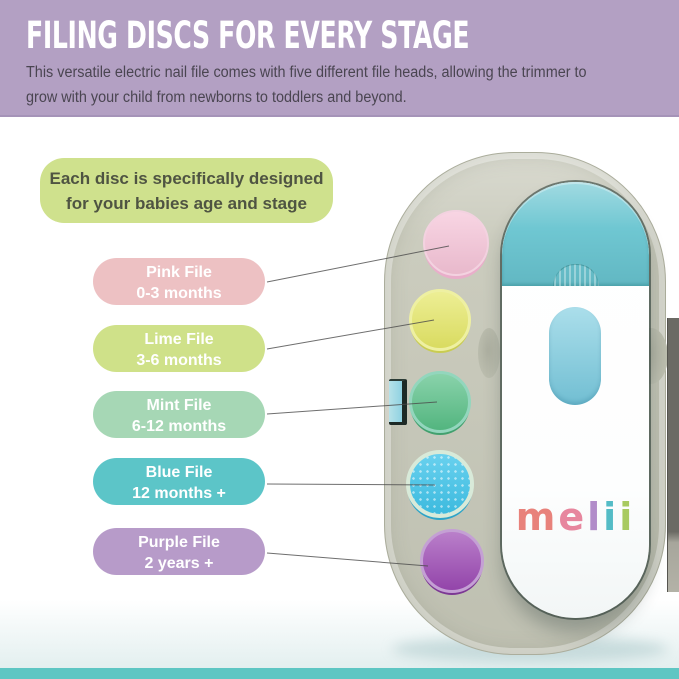 The height and width of the screenshot is (679, 679). Describe the element at coordinates (186, 178) in the screenshot. I see `callout-line1: Each disc is specifically designed` at that location.